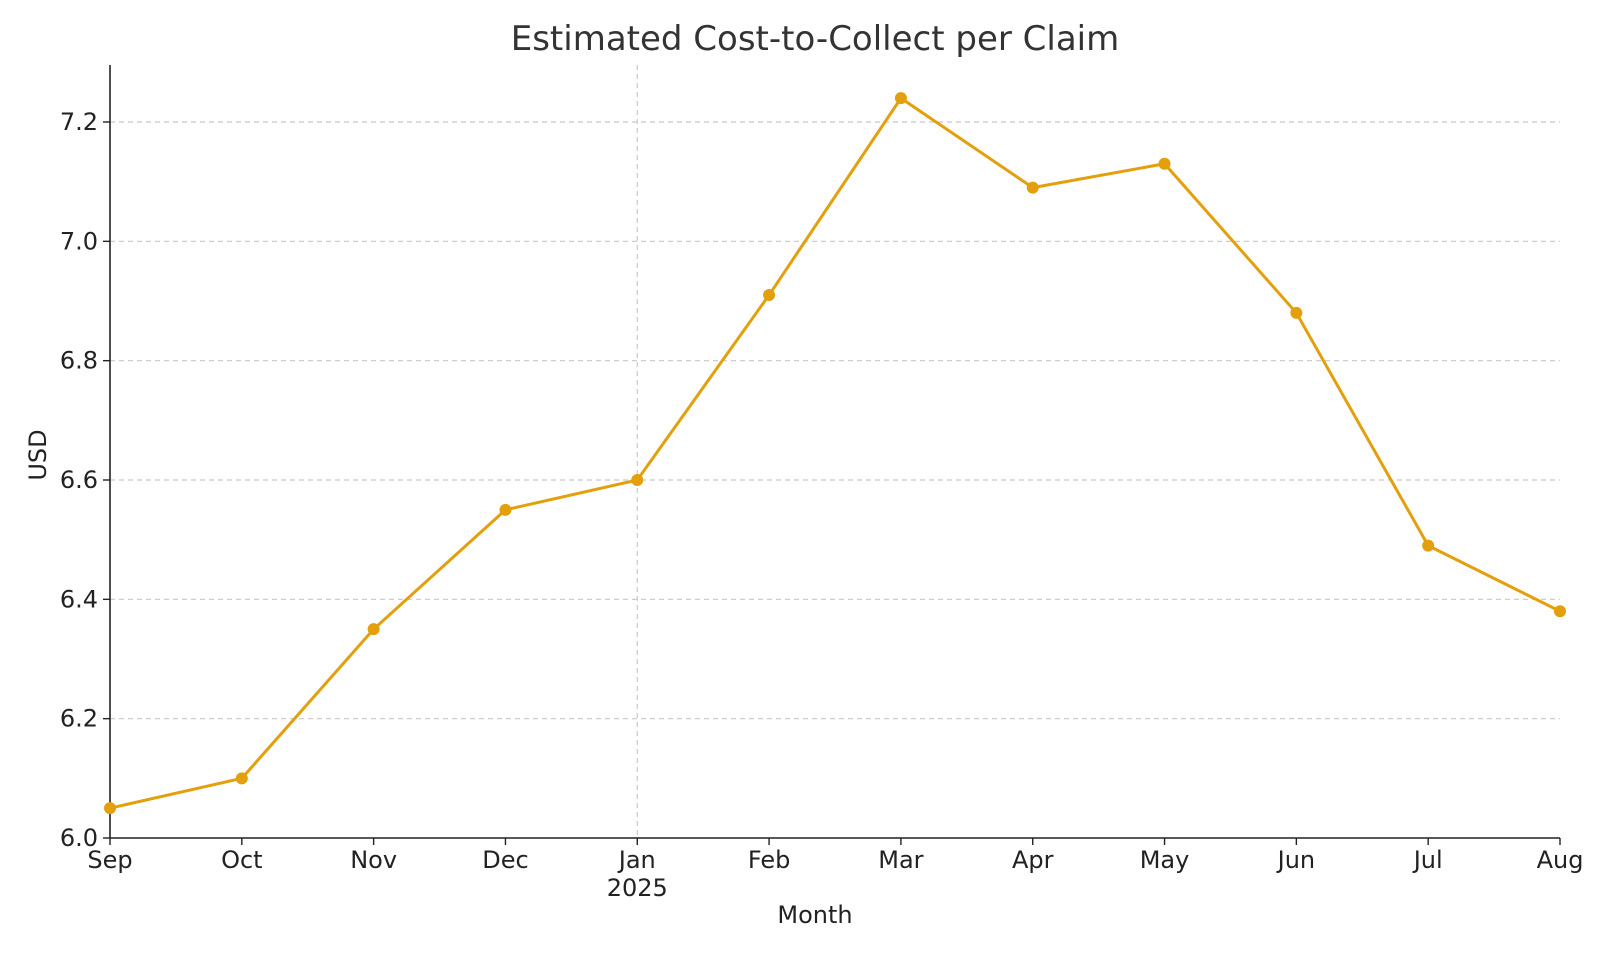  I want to click on chart-title: Estimated Cost-to-Collect per Claim, so click(815, 39).